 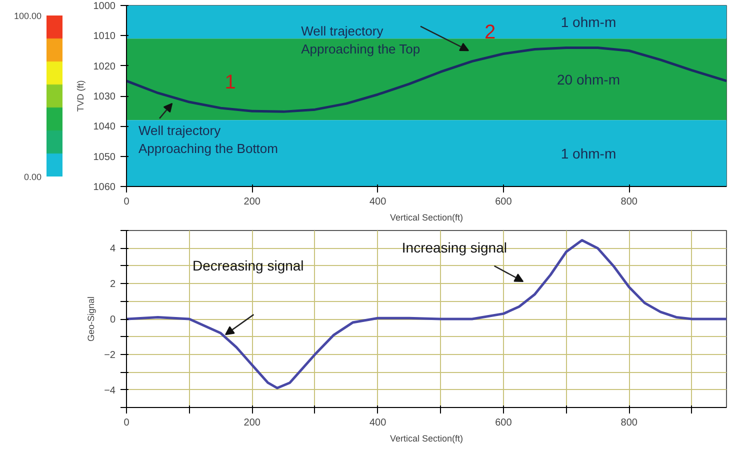 I want to click on y-tick-label: −4, so click(x=110, y=390).